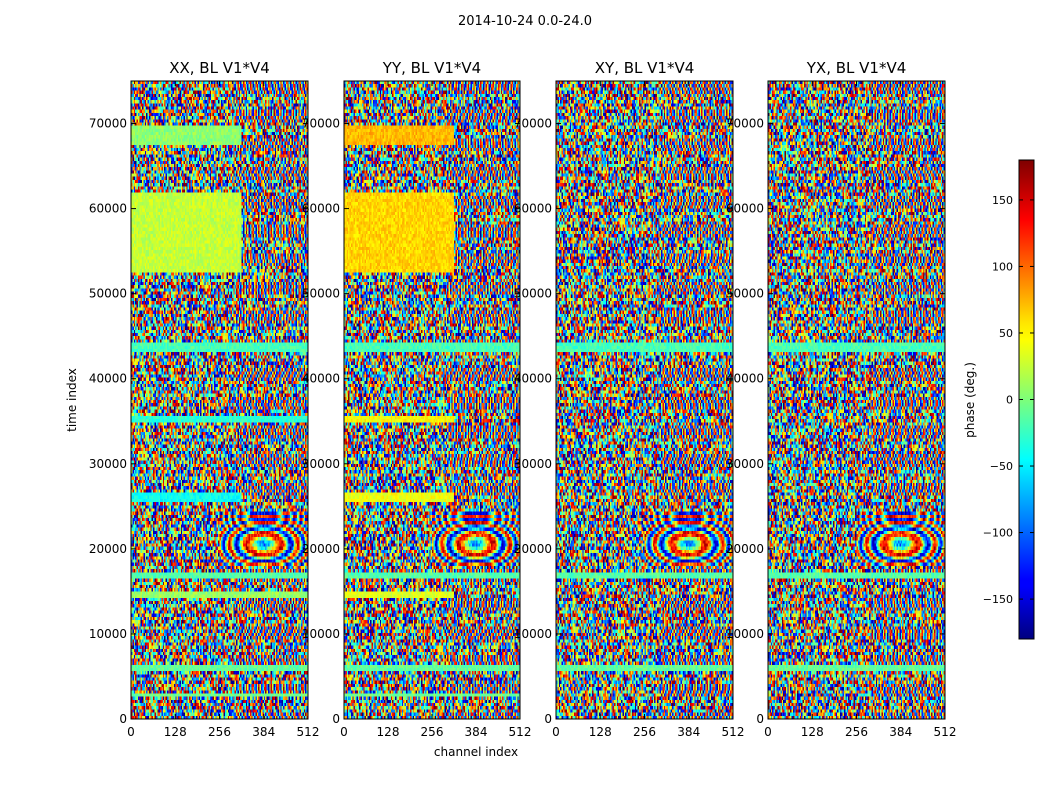 The image size is (1050, 800). I want to click on colorbar-tick-label: 150, so click(1002, 200).